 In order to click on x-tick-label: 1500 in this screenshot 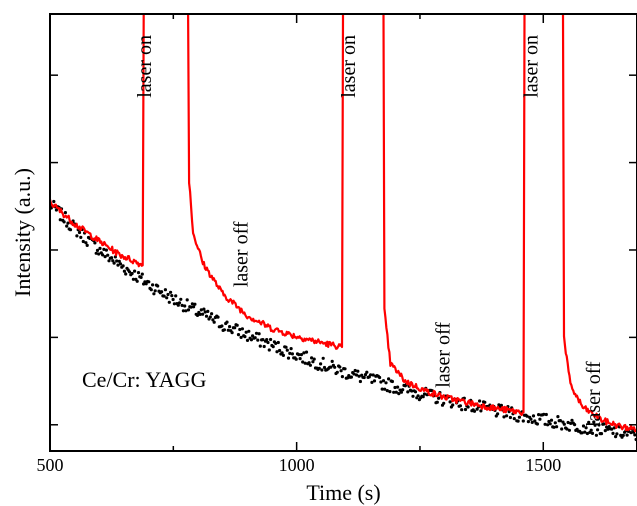, I will do `click(543, 465)`.